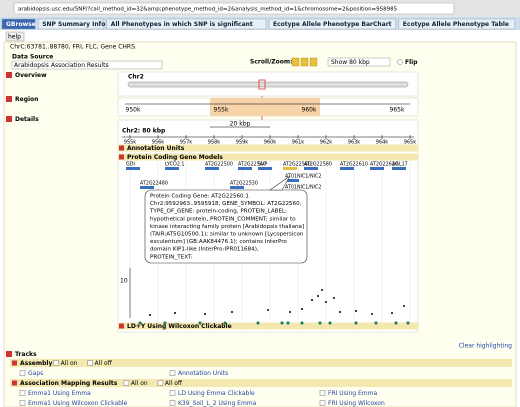  Describe the element at coordinates (219, 165) in the screenshot. I see `gene-label: AT2G22500` at that location.